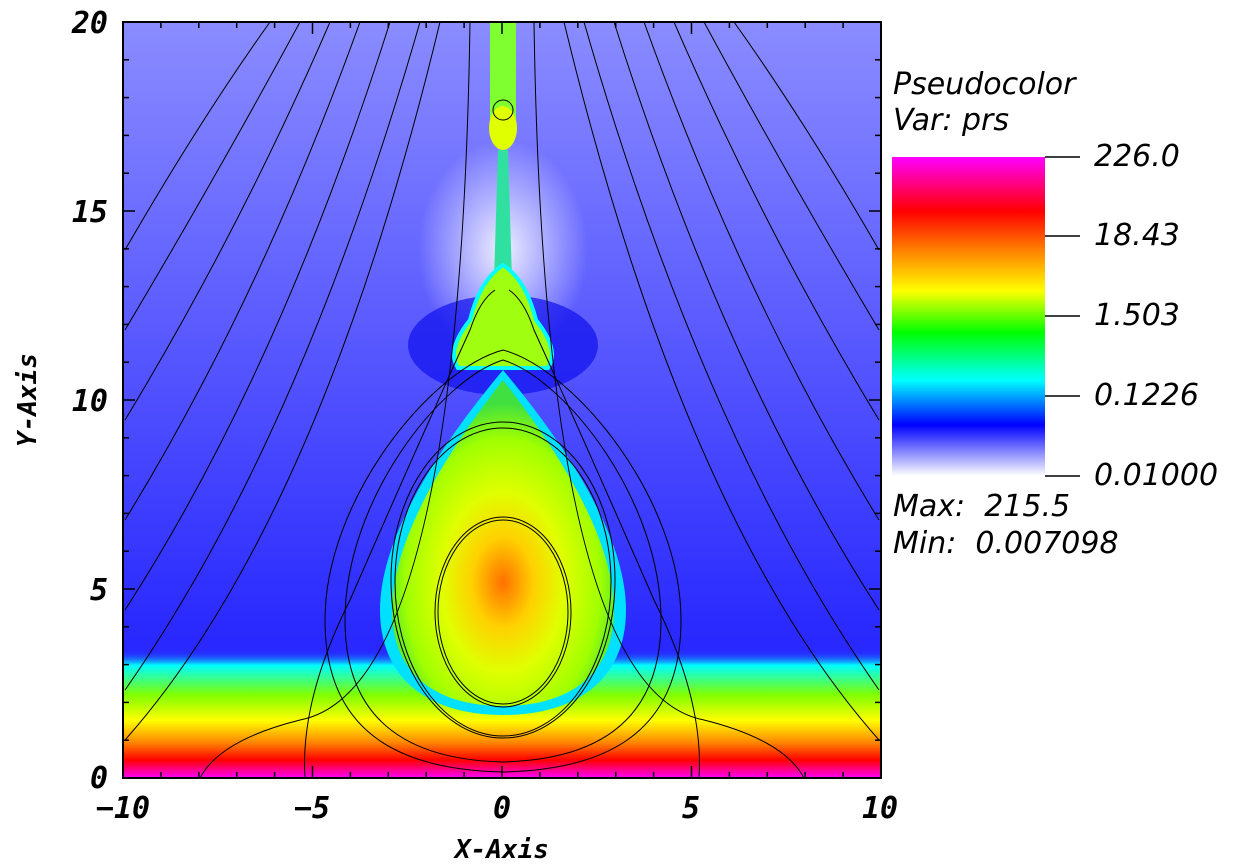  What do you see at coordinates (985, 84) in the screenshot?
I see `legend-title: Pseudocolor` at bounding box center [985, 84].